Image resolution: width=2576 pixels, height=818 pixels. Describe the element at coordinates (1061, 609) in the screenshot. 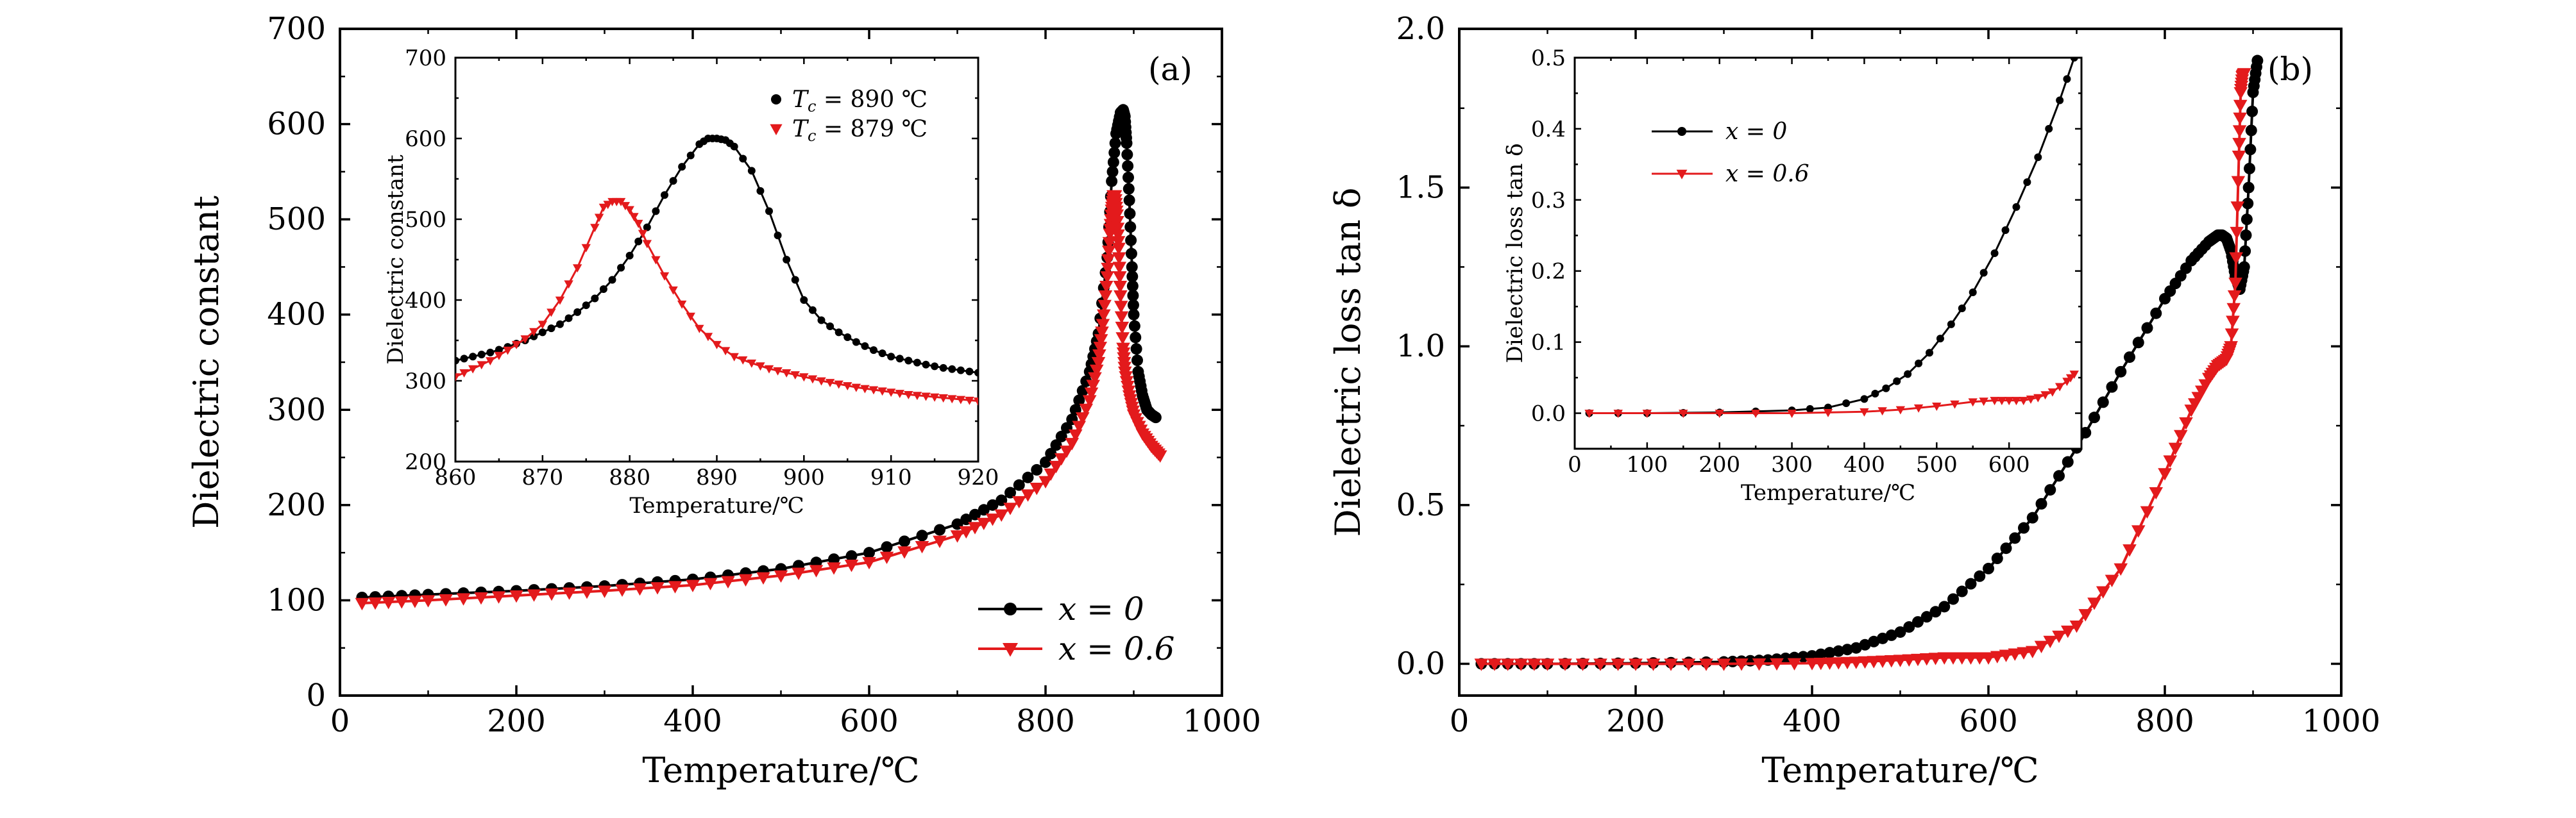

I see `a-main-legend-item-x0: x = 0` at that location.